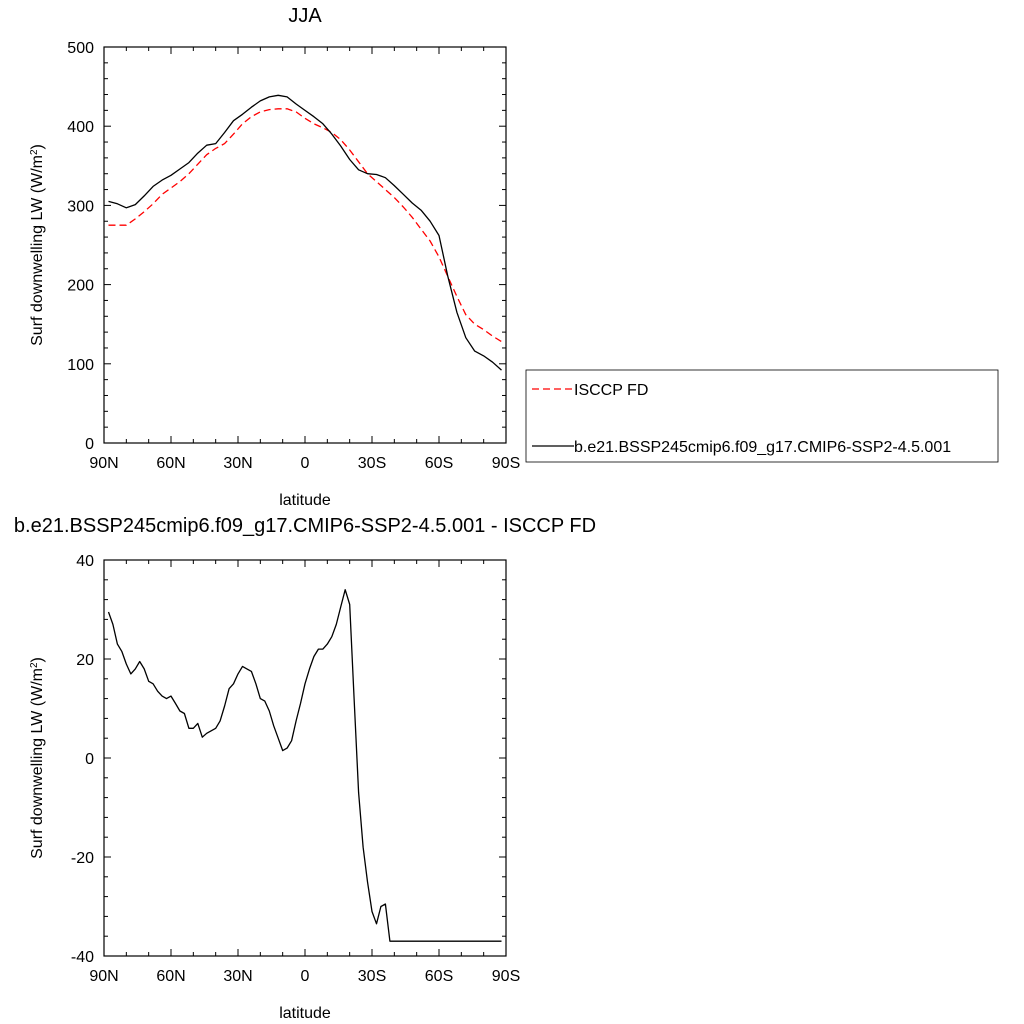 The image size is (1024, 1024). I want to click on top-x-tick-label: 30S, so click(372, 463).